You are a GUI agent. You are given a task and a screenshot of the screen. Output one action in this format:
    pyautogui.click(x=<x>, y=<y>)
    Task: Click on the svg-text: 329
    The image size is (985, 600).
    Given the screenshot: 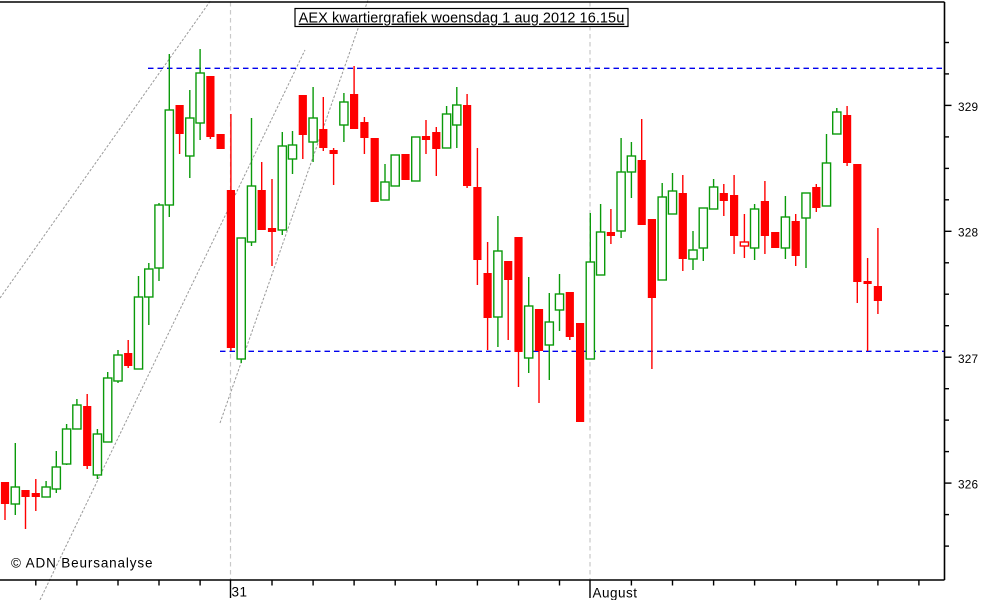 What is the action you would take?
    pyautogui.click(x=968, y=107)
    